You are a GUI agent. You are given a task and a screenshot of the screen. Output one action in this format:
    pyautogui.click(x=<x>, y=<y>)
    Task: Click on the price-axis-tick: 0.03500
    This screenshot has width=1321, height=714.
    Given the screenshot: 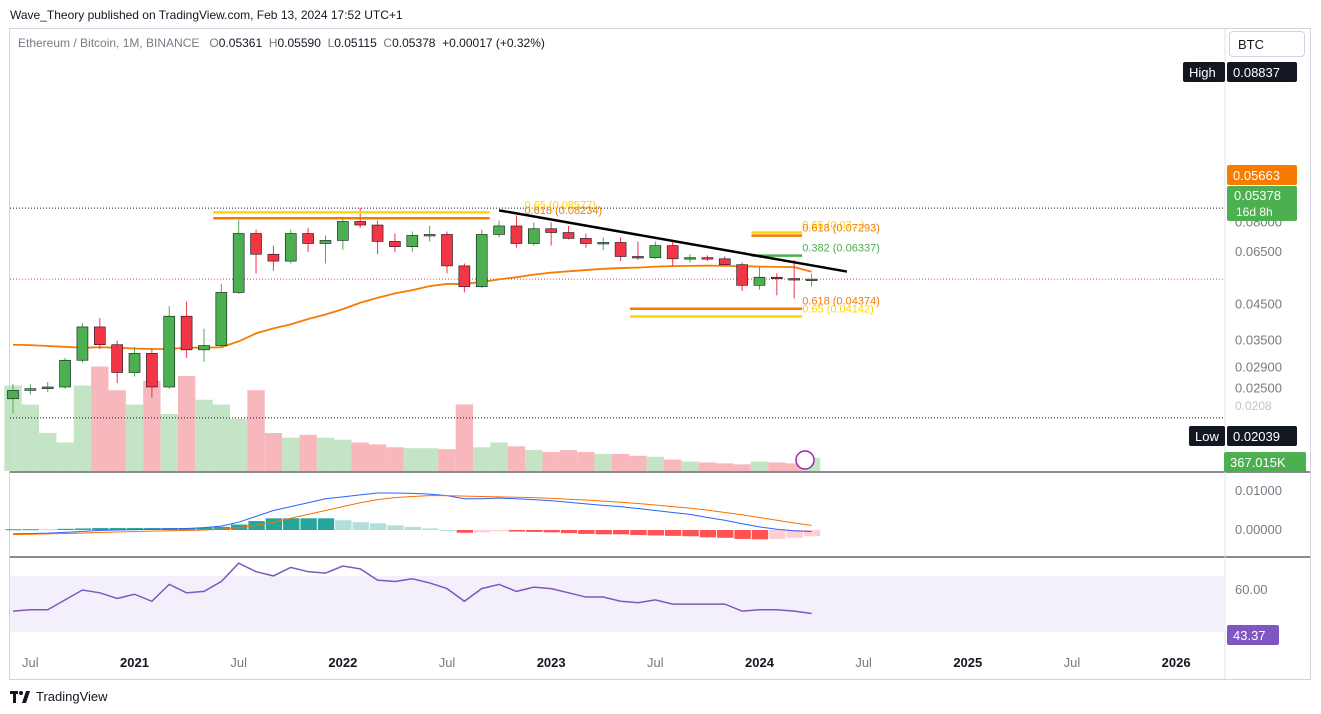 What is the action you would take?
    pyautogui.click(x=1258, y=340)
    